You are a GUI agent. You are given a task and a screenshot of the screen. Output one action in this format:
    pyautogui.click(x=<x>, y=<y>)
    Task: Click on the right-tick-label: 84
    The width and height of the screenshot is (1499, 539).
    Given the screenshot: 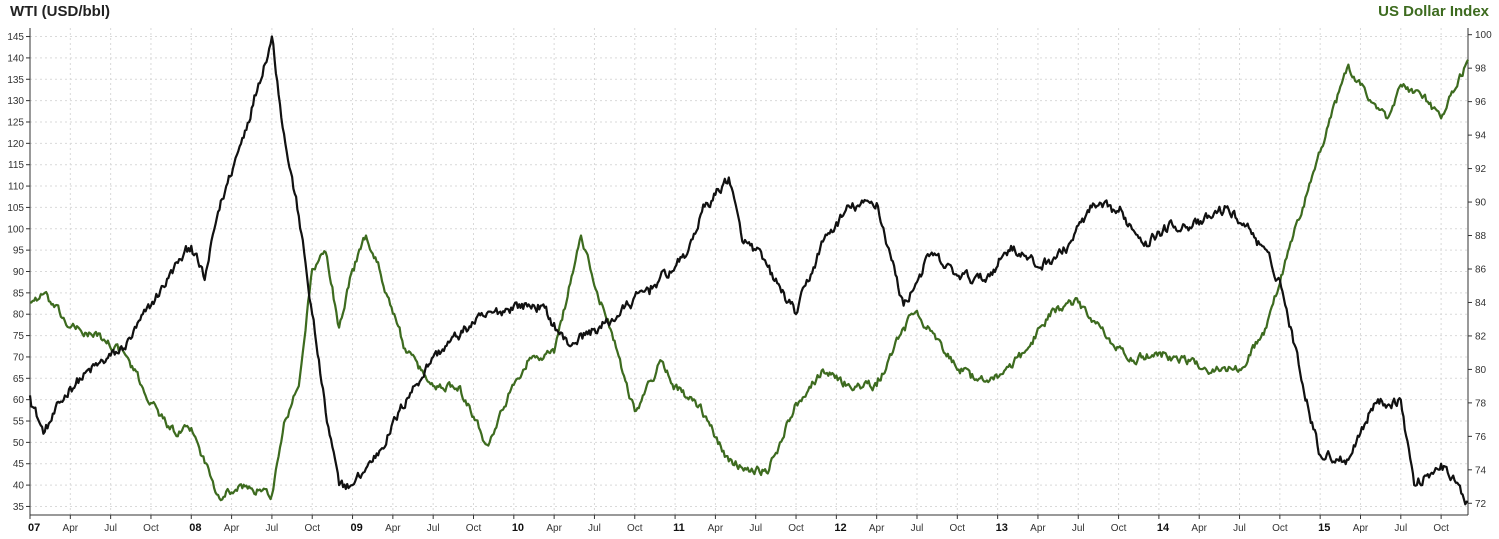 What is the action you would take?
    pyautogui.click(x=1481, y=303)
    